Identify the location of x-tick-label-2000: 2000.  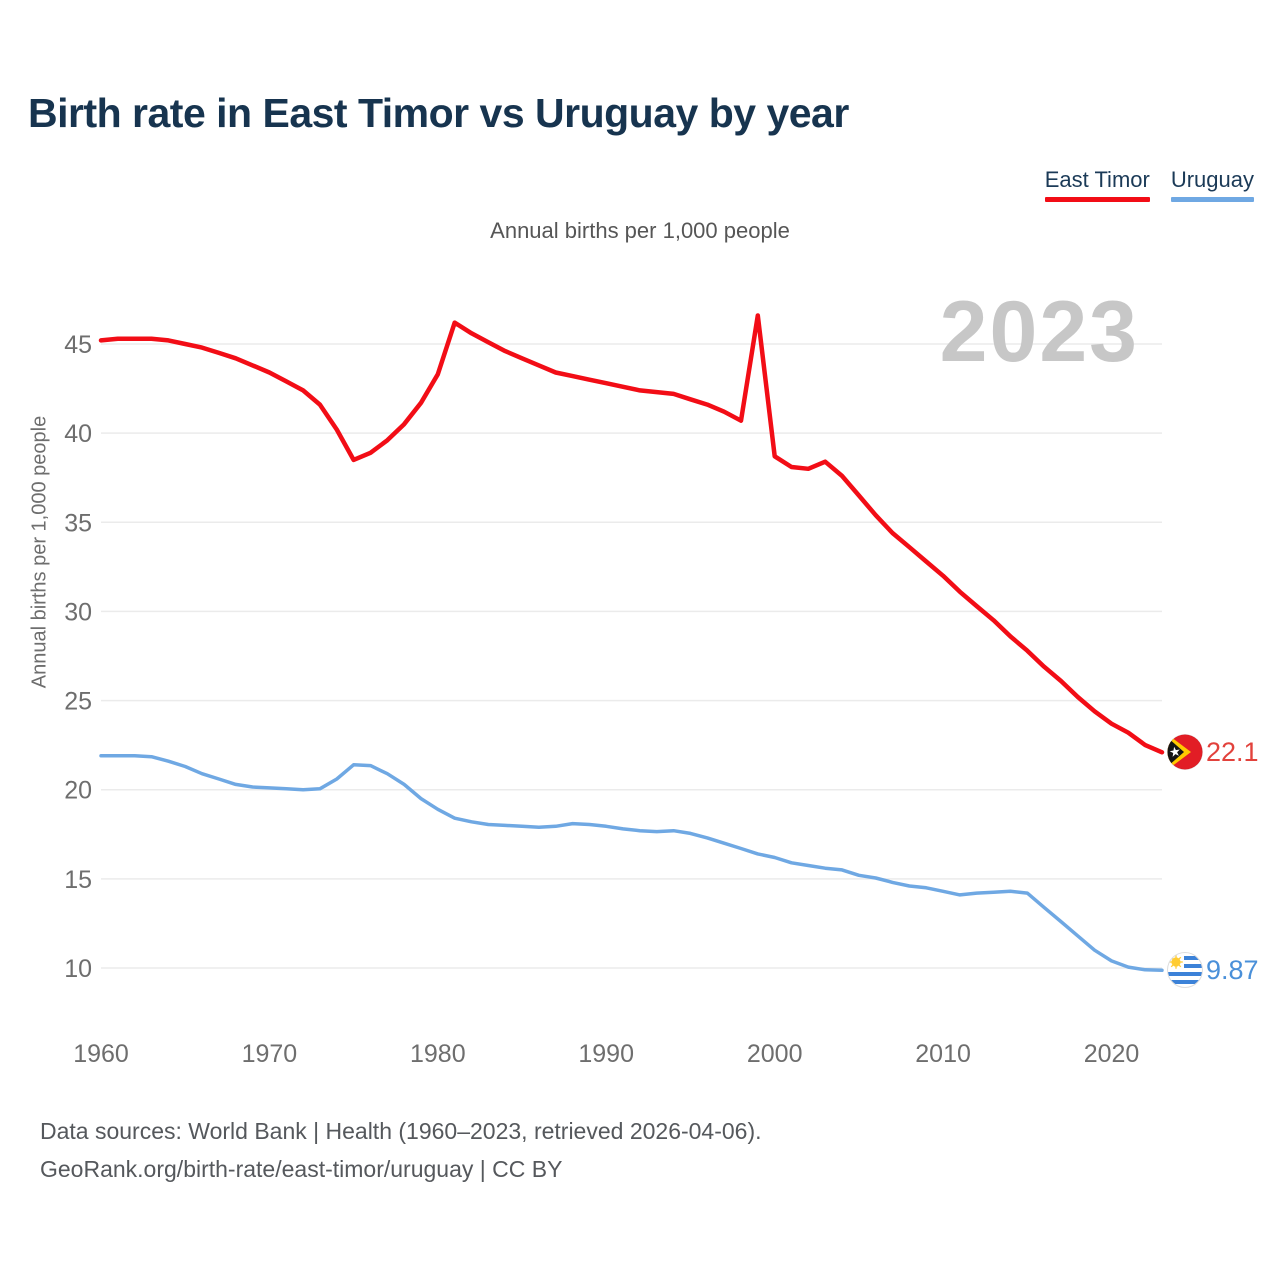
(775, 1054).